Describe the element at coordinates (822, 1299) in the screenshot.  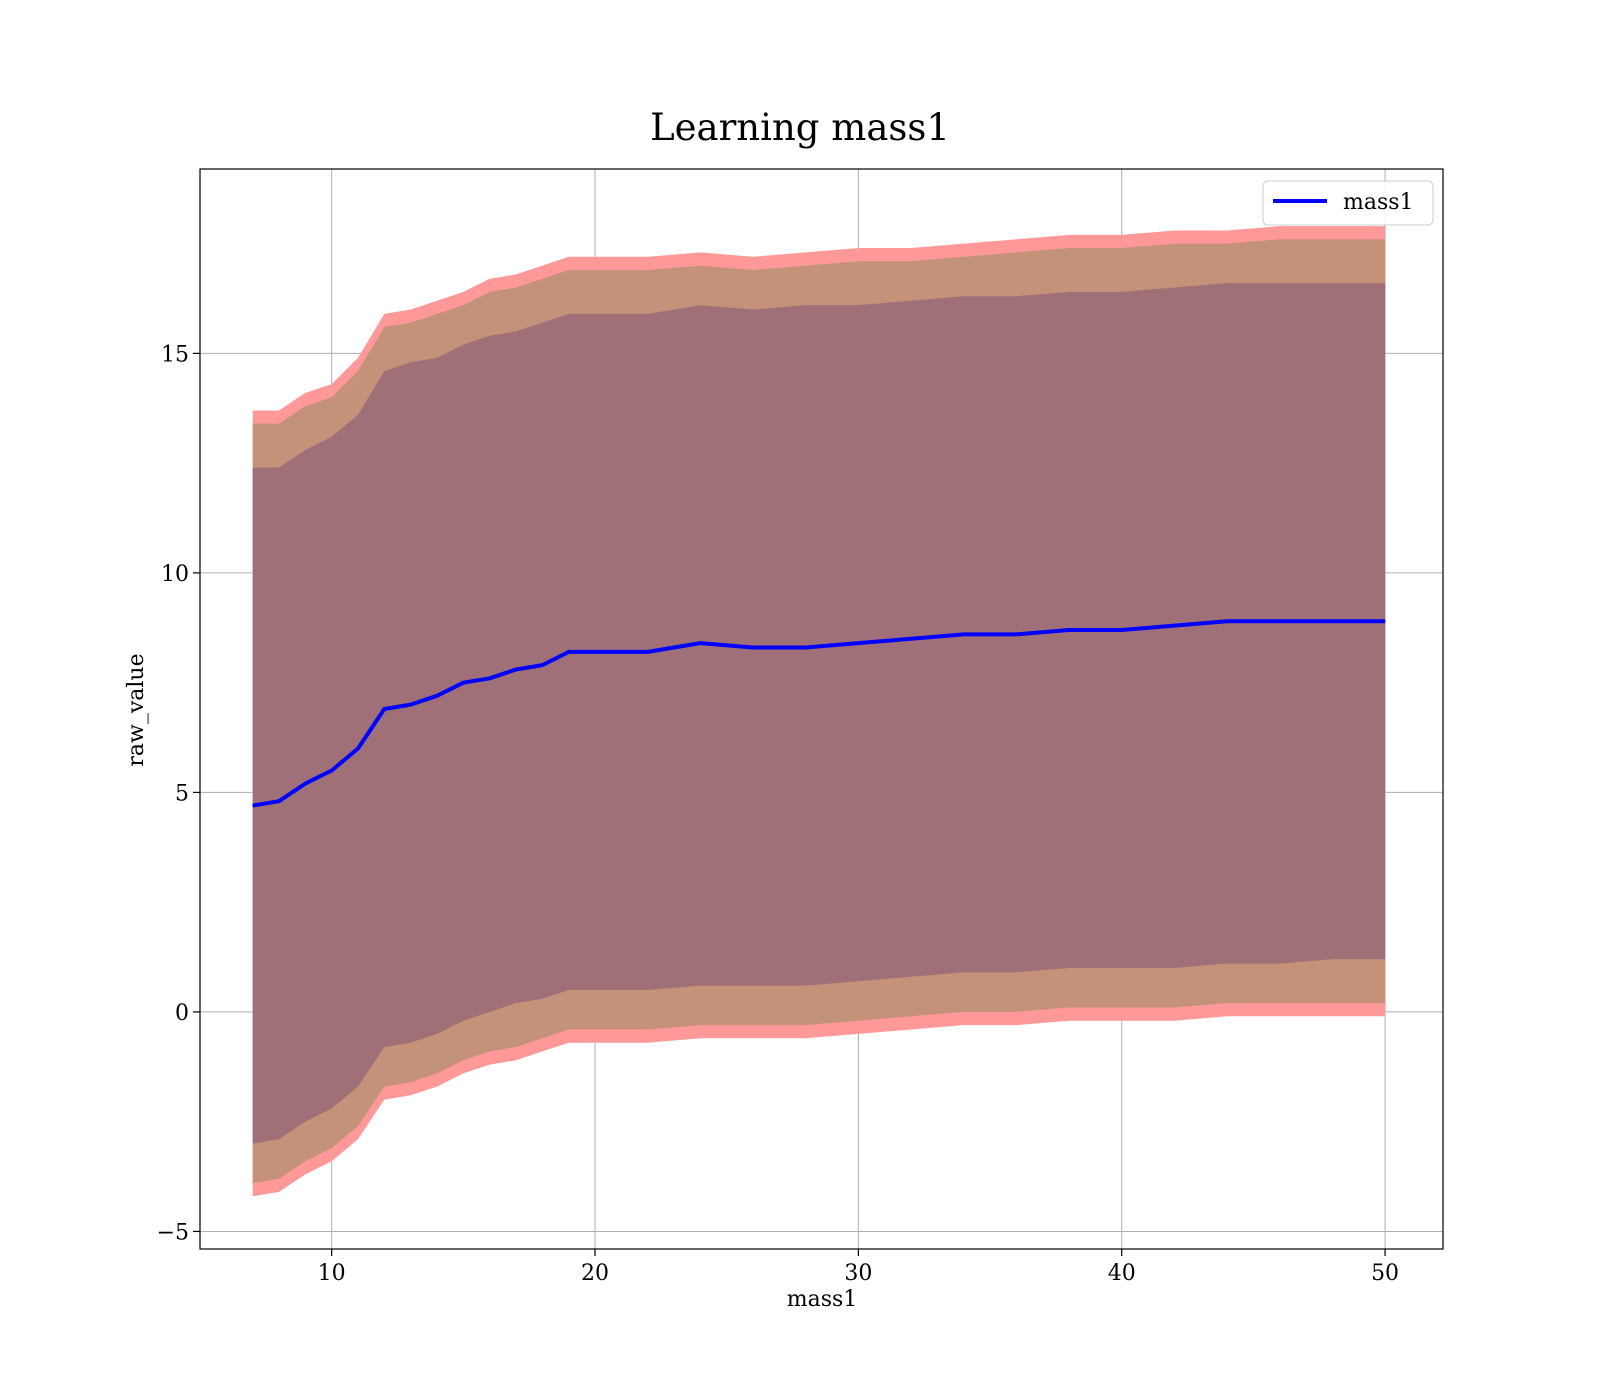
I see `x-axis-label: mass1` at that location.